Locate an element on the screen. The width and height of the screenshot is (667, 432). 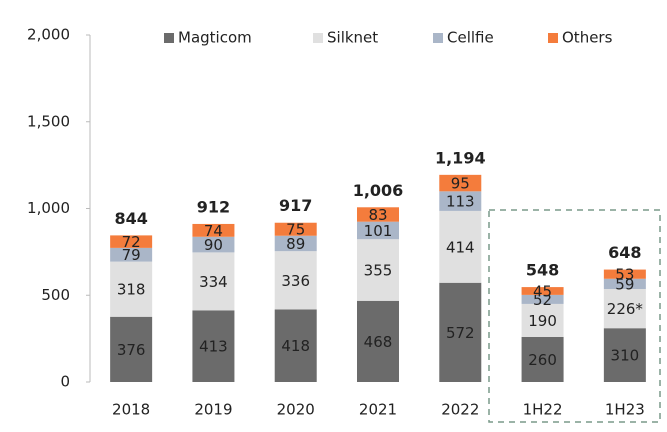
legend-label: Magticom is located at coordinates (215, 38).